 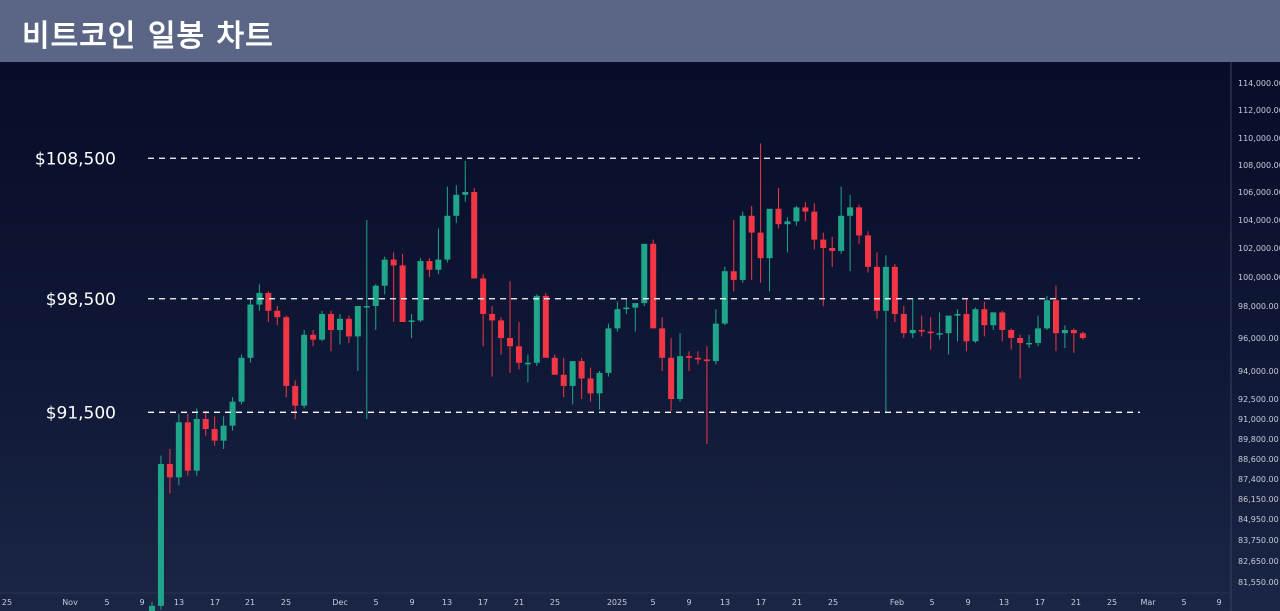 What do you see at coordinates (897, 602) in the screenshot?
I see `x-tick-label: Feb` at bounding box center [897, 602].